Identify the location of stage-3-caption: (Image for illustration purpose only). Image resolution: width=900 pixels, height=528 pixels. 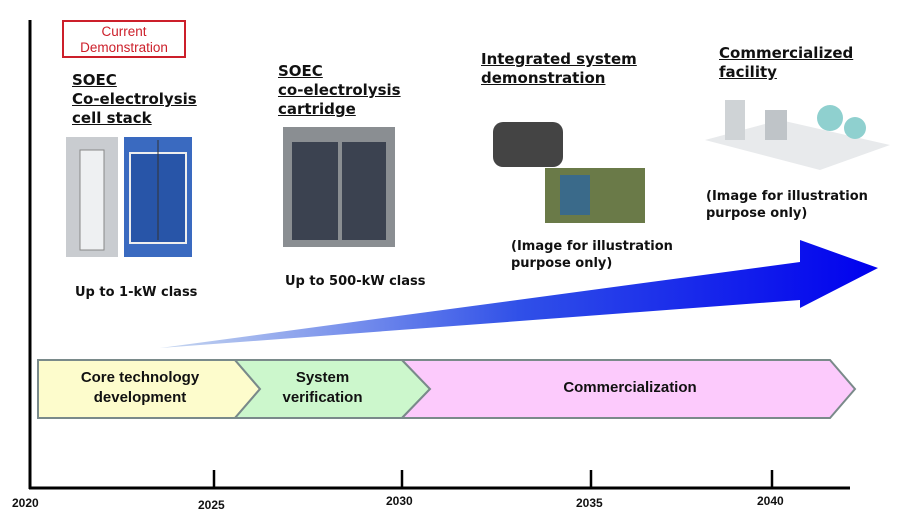
(592, 255).